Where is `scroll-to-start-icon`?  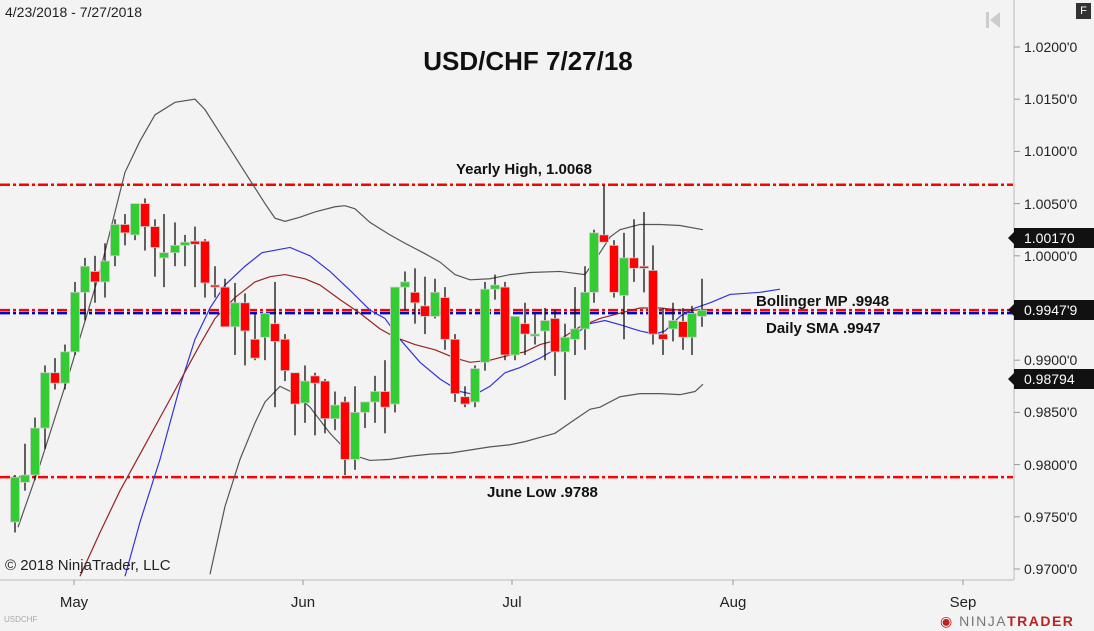
scroll-to-start-icon is located at coordinates (993, 20).